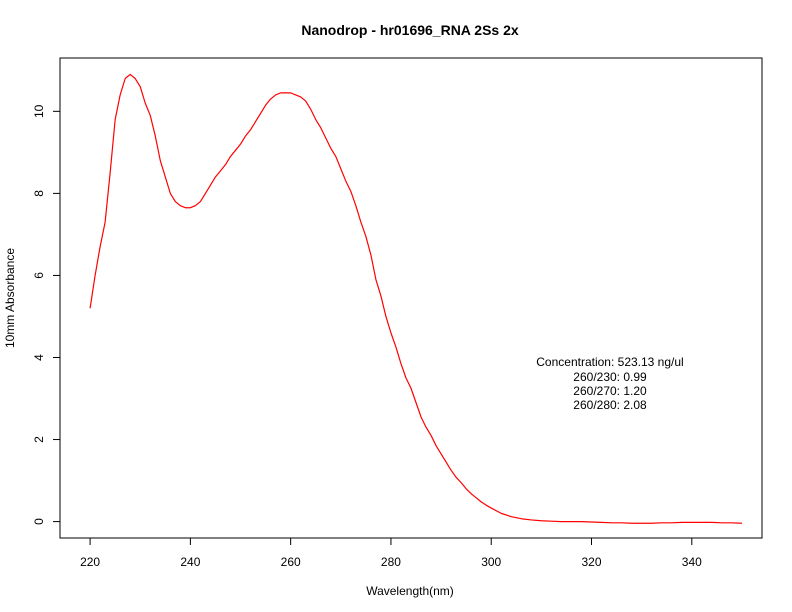 This screenshot has width=792, height=612. What do you see at coordinates (39, 357) in the screenshot?
I see `y-tick-label: 4` at bounding box center [39, 357].